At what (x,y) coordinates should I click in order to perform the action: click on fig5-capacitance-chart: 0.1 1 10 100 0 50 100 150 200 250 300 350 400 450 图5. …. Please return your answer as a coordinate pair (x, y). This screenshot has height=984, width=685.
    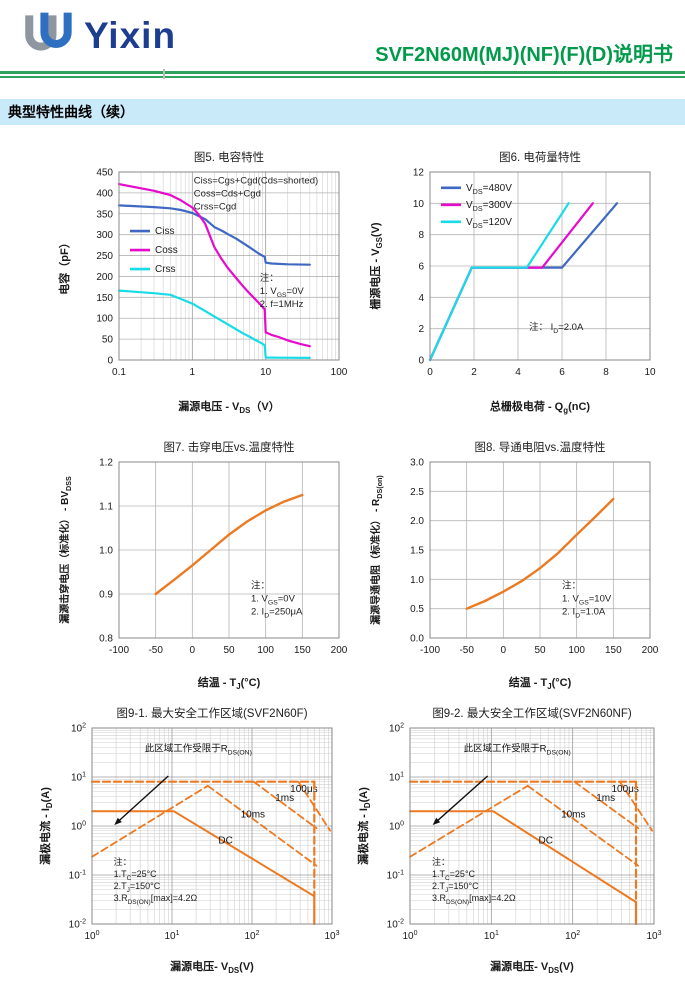
    Looking at the image, I should click on (205, 284).